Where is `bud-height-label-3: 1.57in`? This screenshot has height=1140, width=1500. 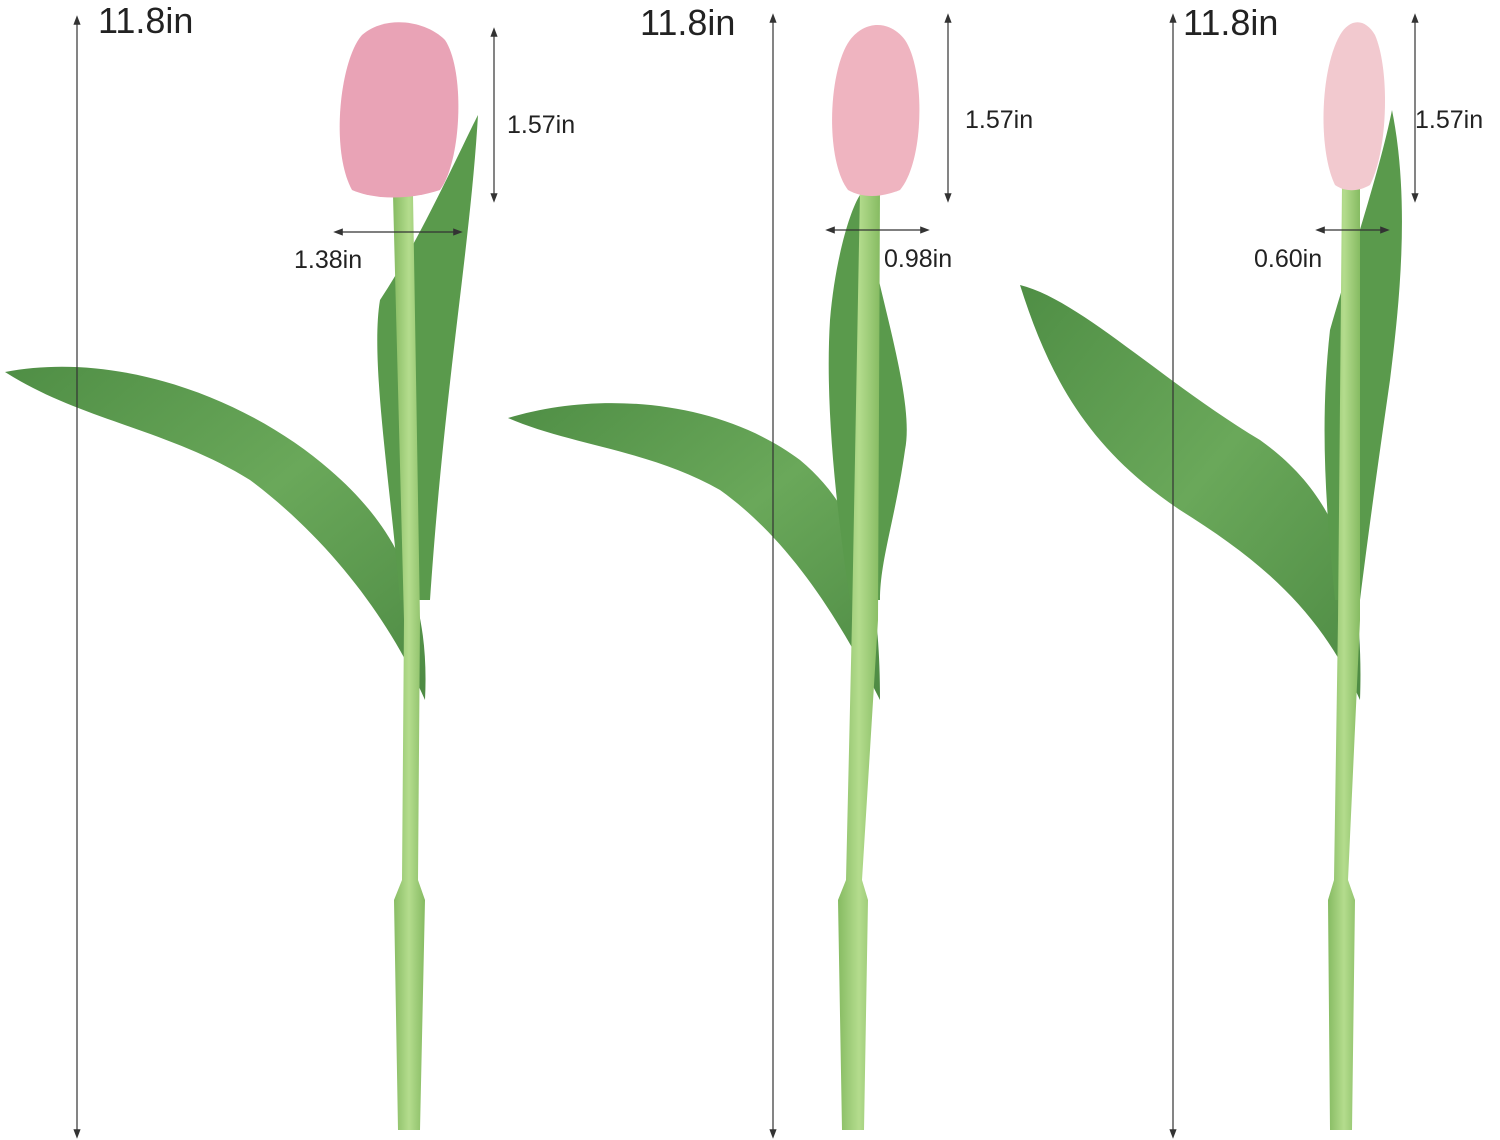
bud-height-label-3: 1.57in is located at coordinates (1449, 120).